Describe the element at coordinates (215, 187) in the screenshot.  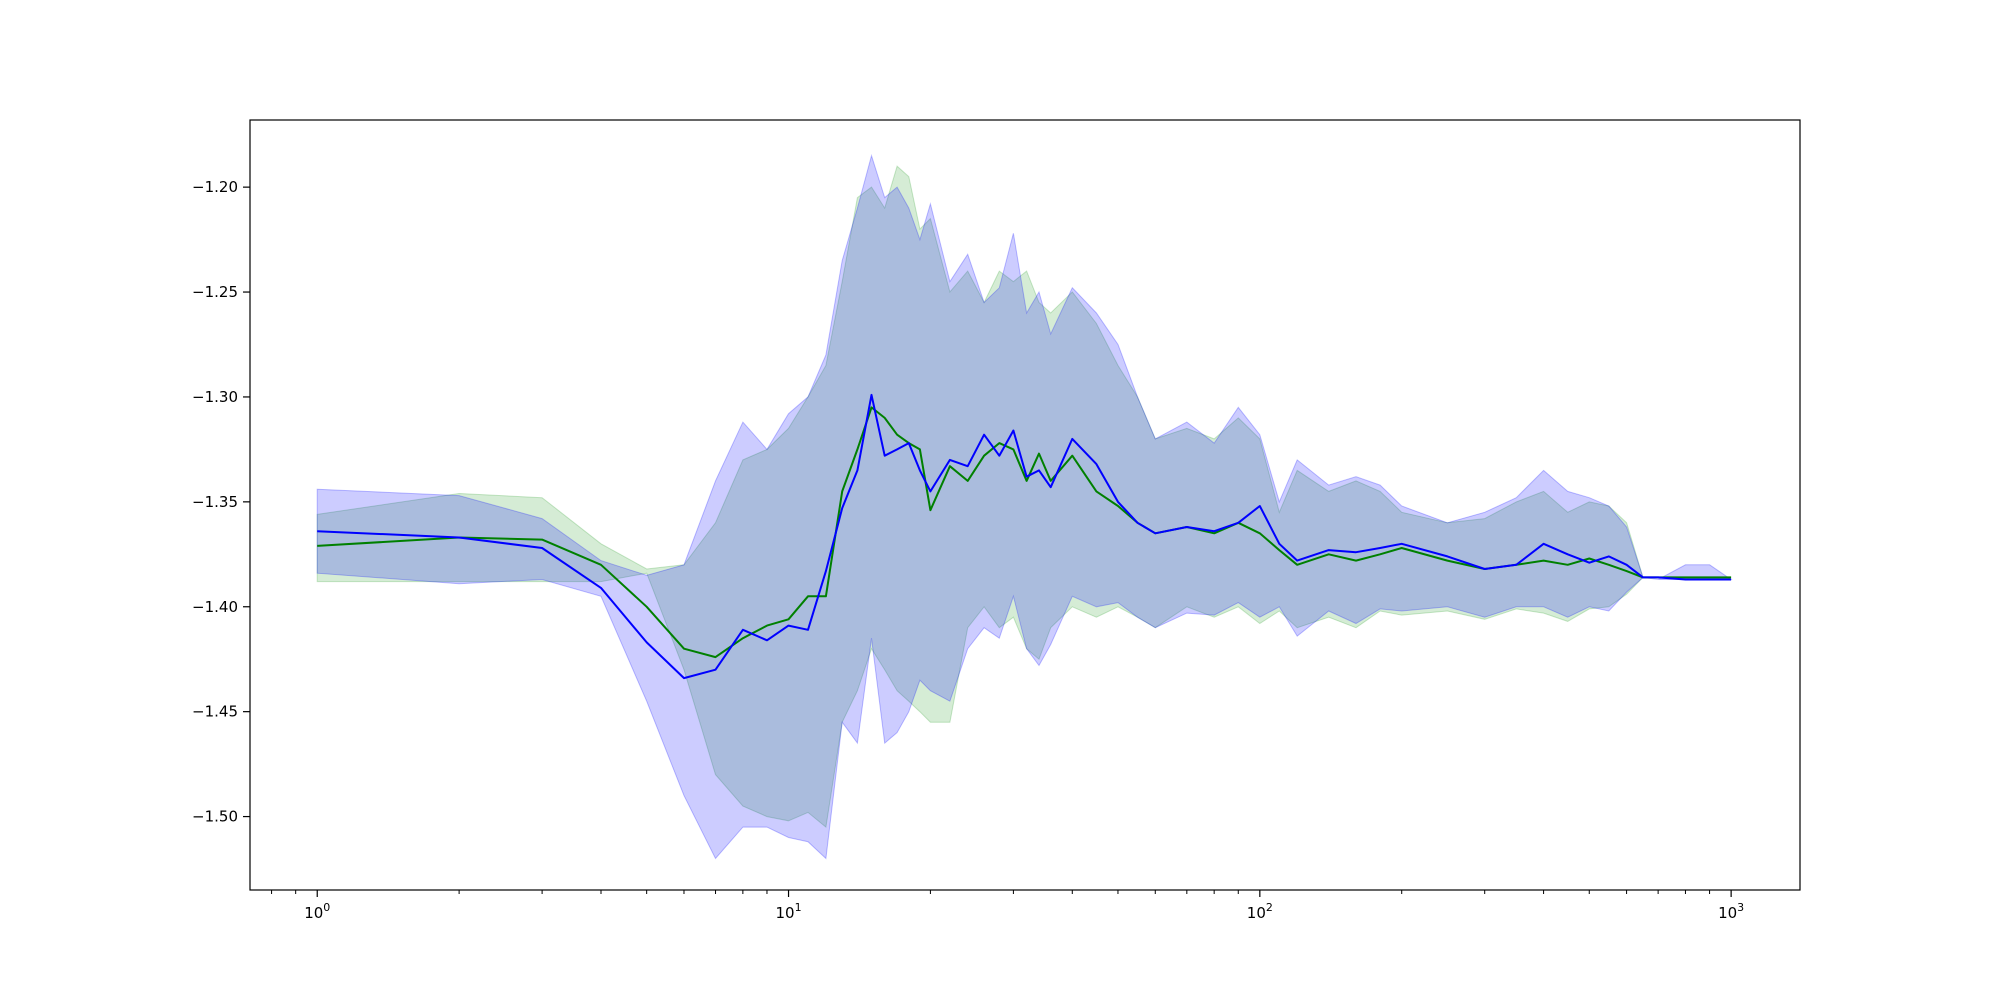
I see `y-tick-label: −1.20` at that location.